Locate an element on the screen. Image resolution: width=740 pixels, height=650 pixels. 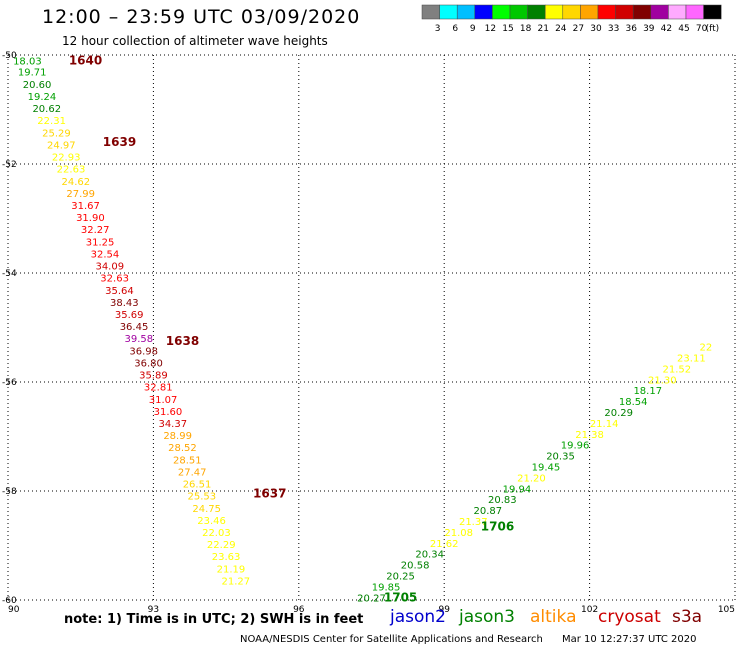
y-tick-label: -58 is located at coordinates (9, 492).